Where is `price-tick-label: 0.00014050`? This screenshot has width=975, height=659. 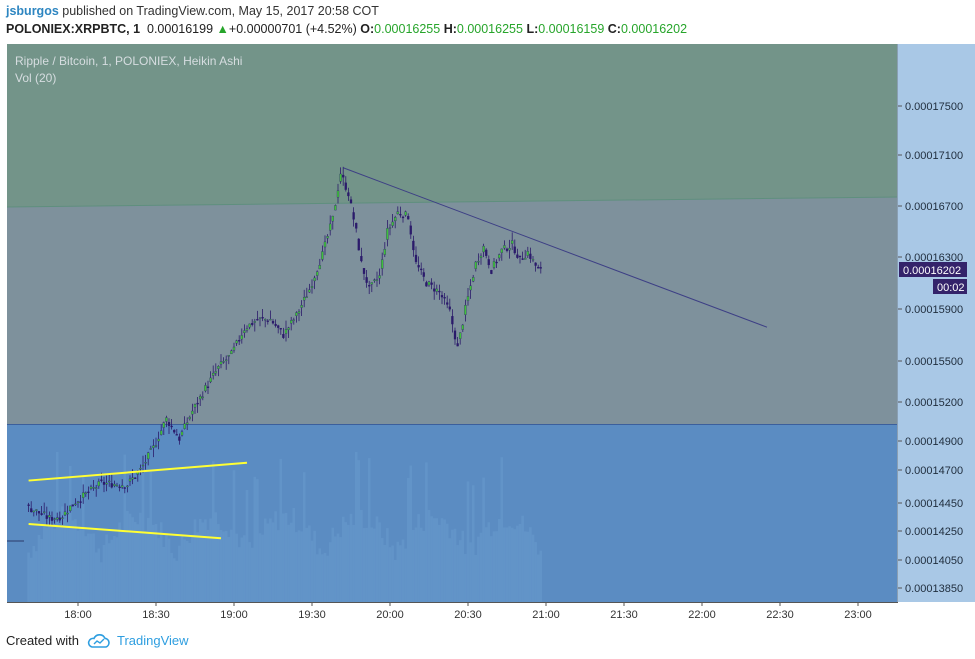
price-tick-label: 0.00014050 is located at coordinates (934, 561).